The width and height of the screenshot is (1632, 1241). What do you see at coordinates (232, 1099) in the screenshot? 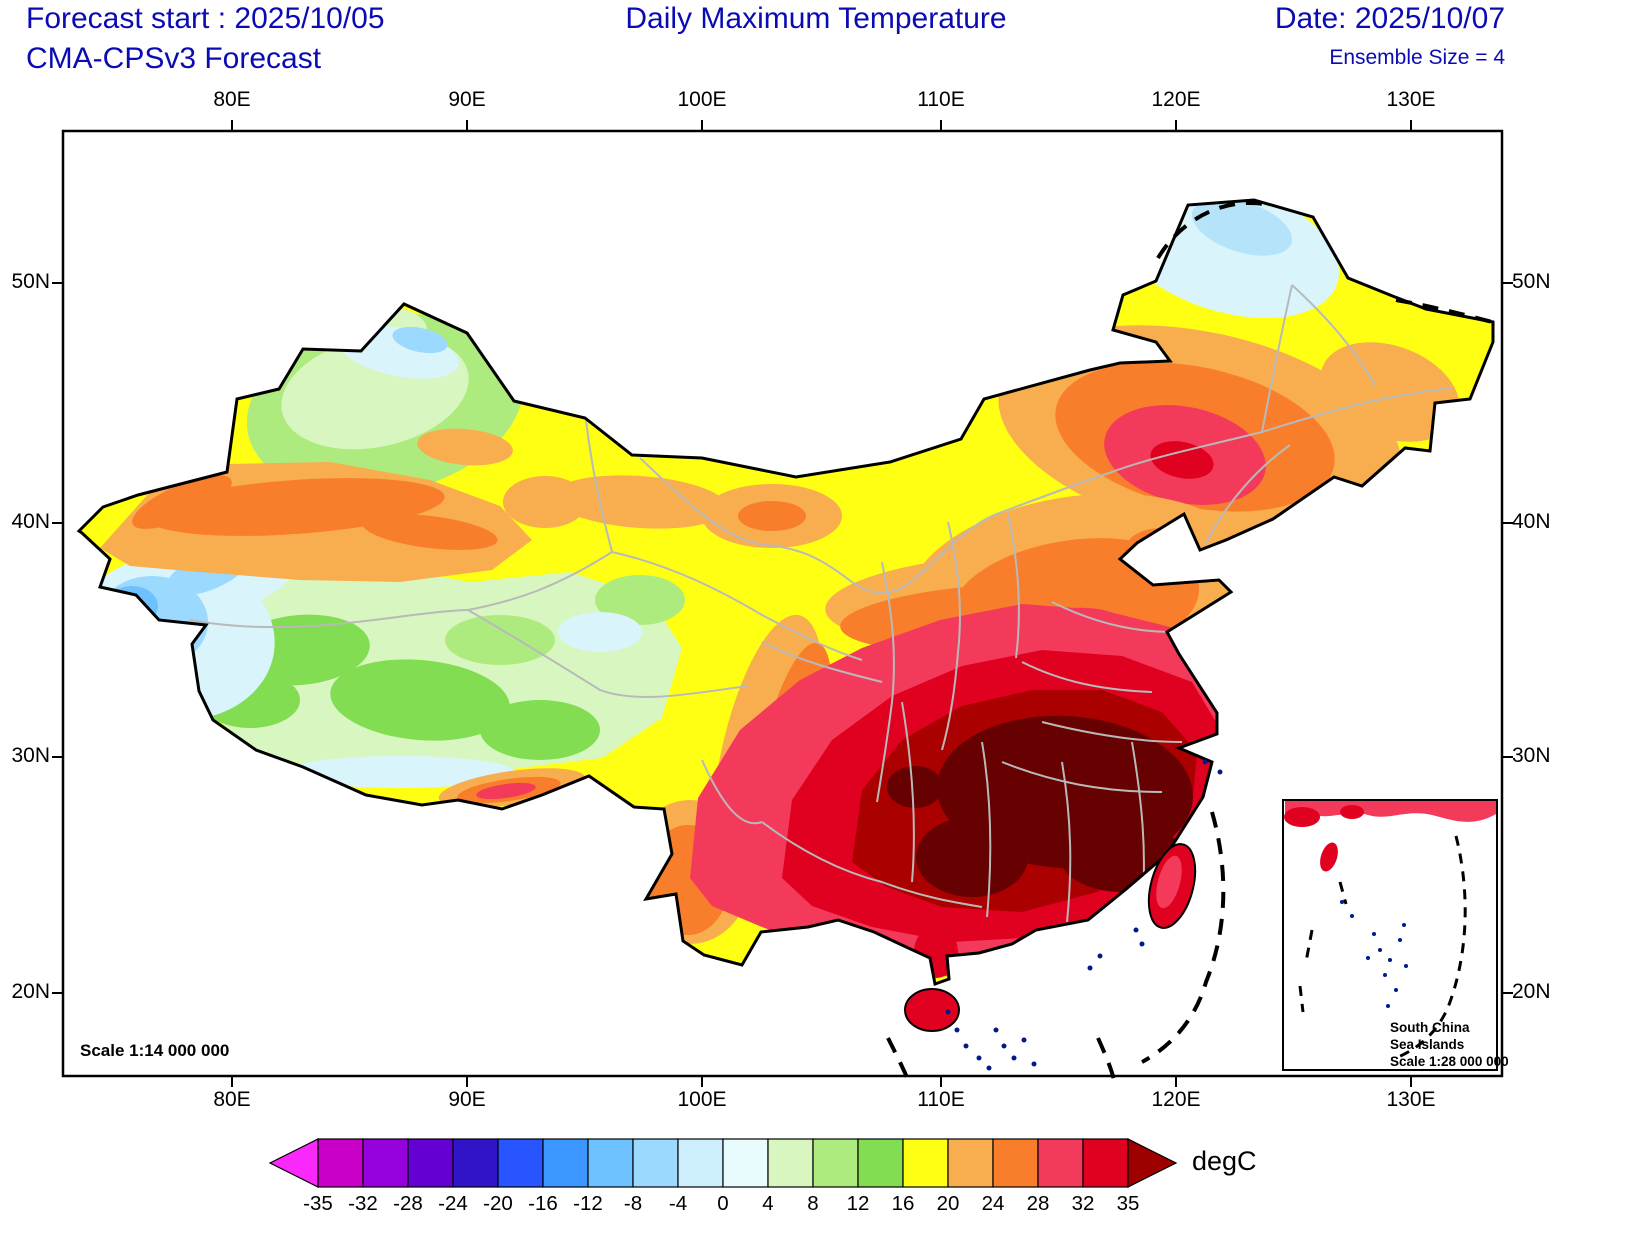
I see `lon-tick-label-bottom: 80E` at bounding box center [232, 1099].